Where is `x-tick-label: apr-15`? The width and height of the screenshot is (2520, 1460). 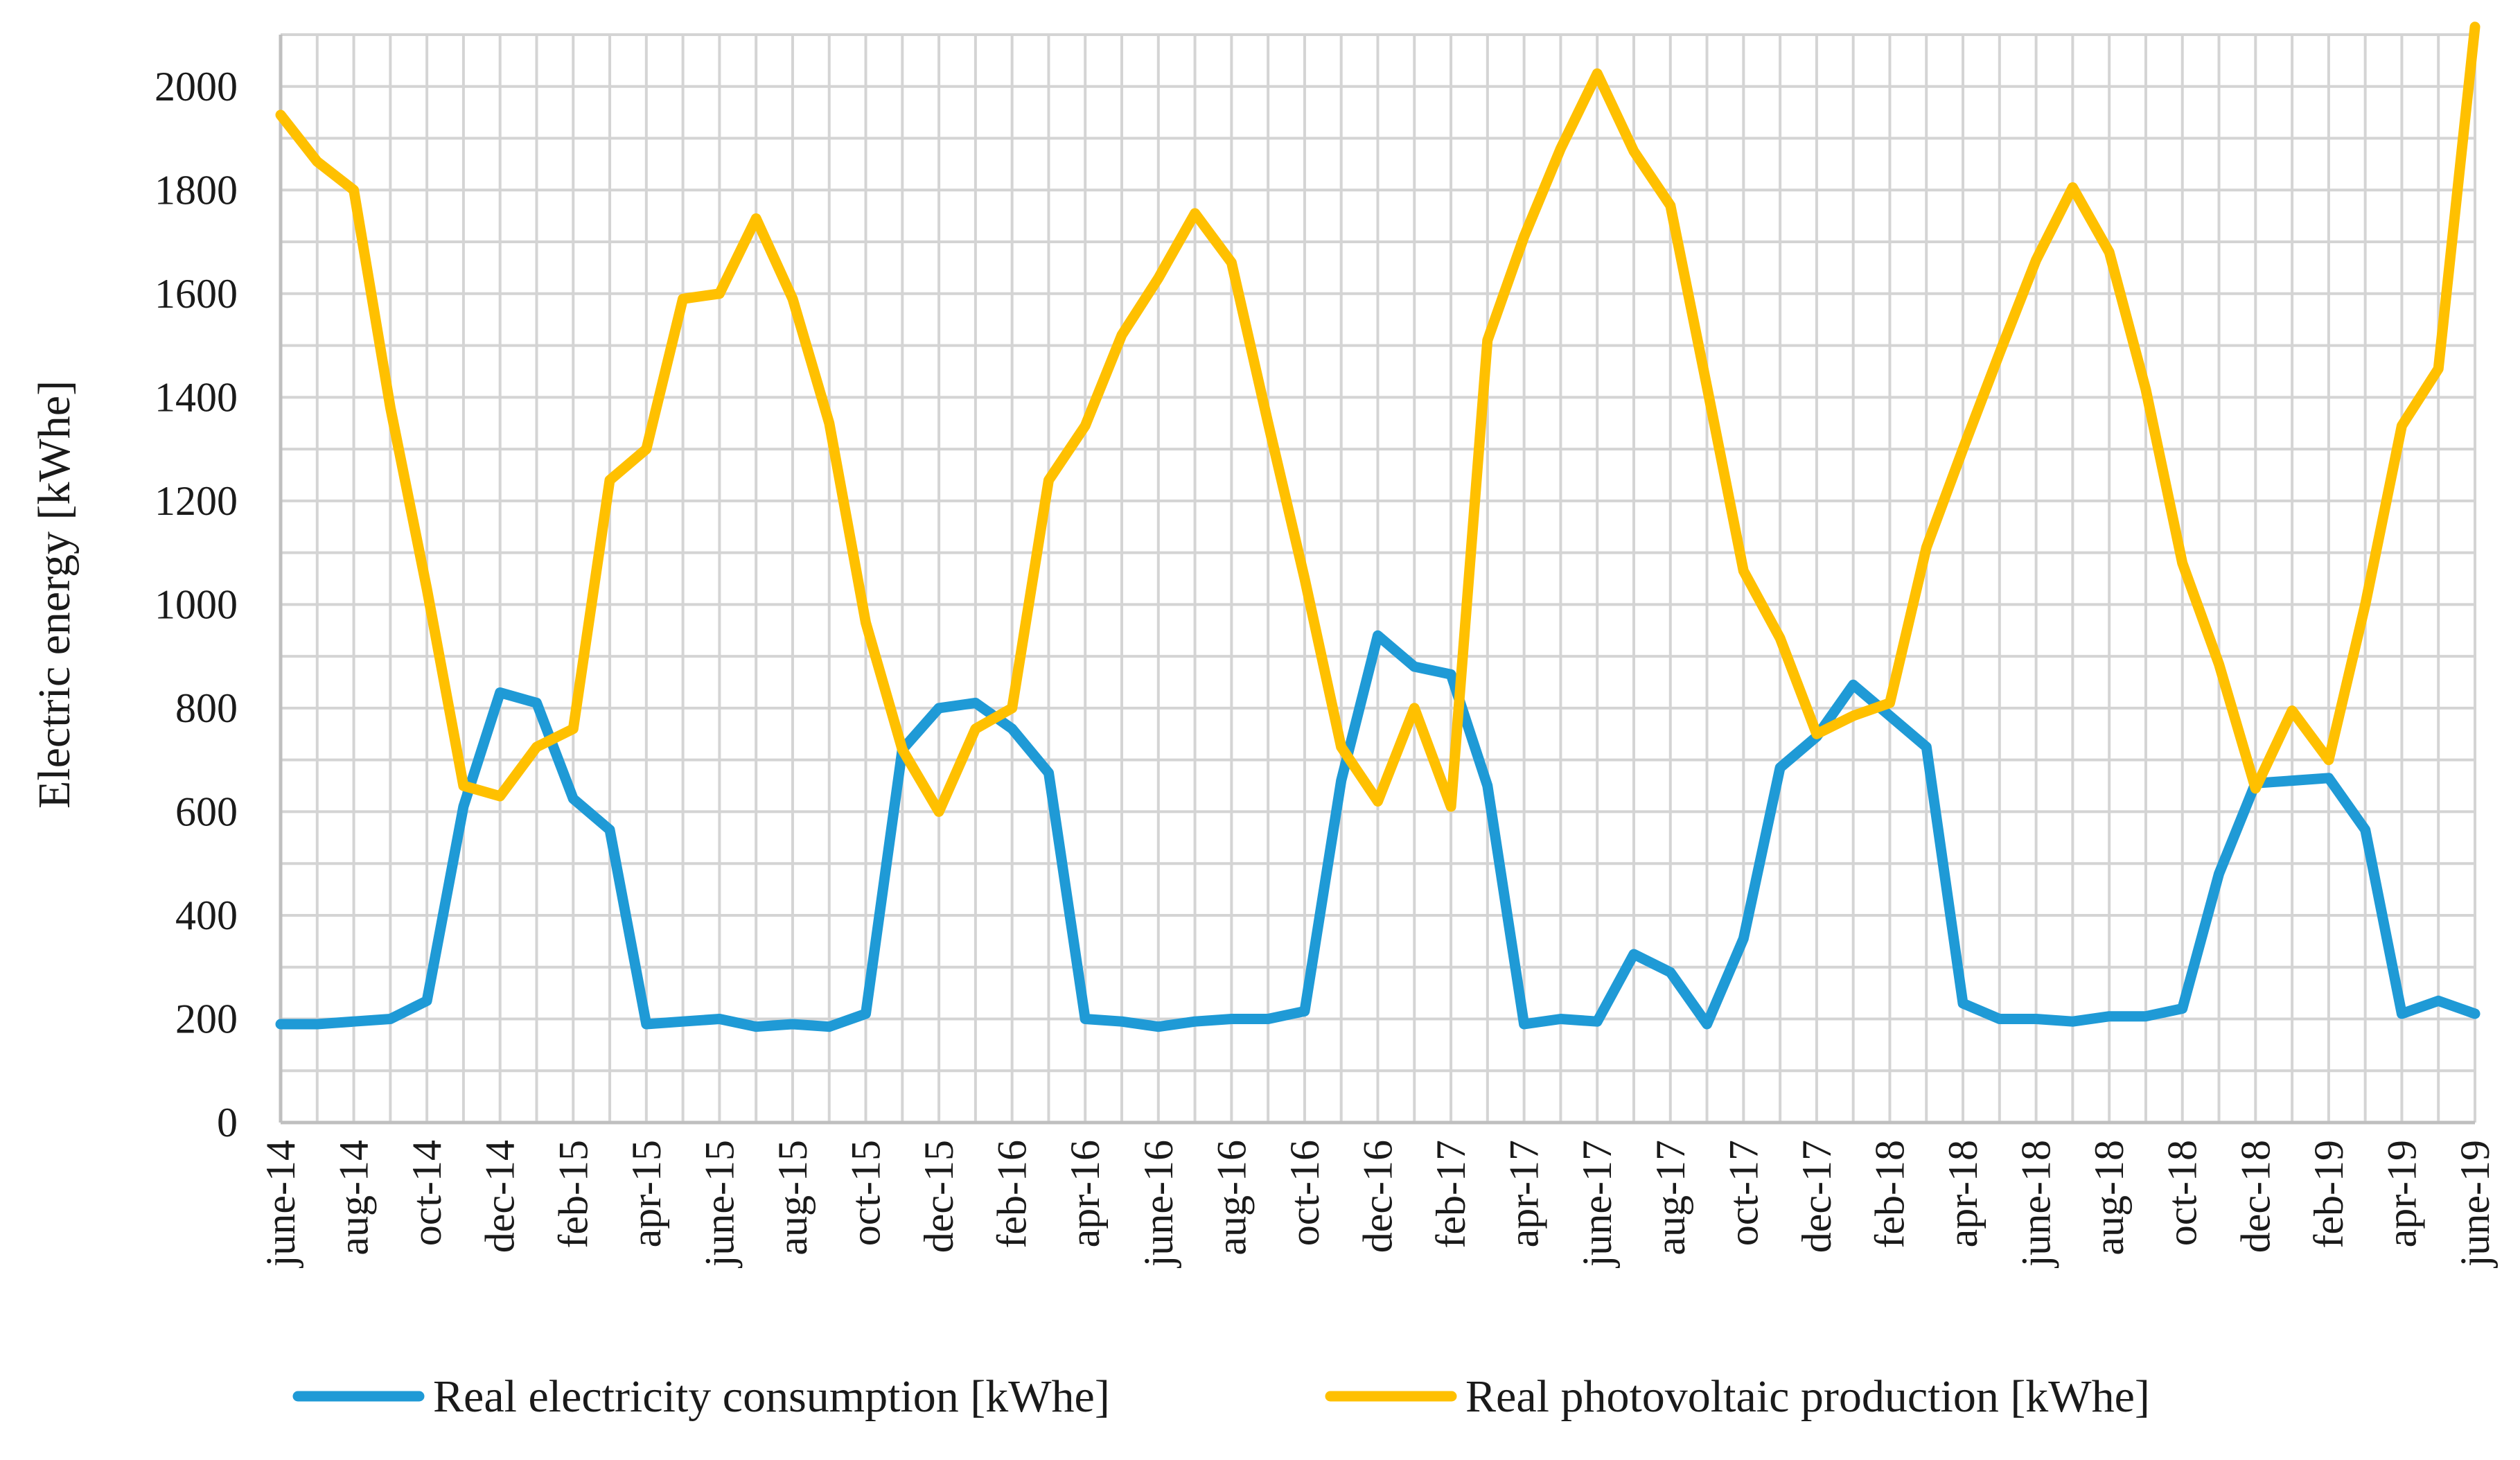 x-tick-label: apr-15 is located at coordinates (646, 1193).